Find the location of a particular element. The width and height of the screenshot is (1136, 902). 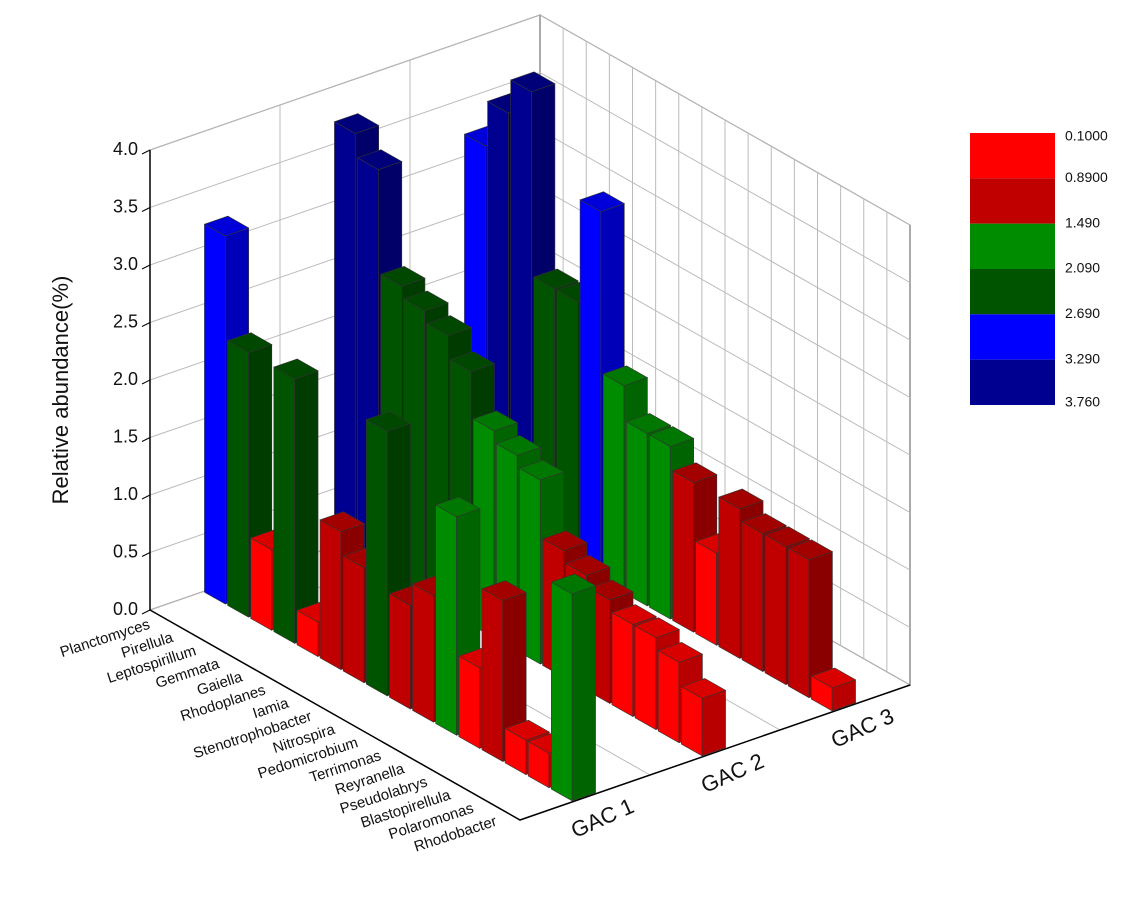

z-tick-label: 4.0 is located at coordinates (125, 149).